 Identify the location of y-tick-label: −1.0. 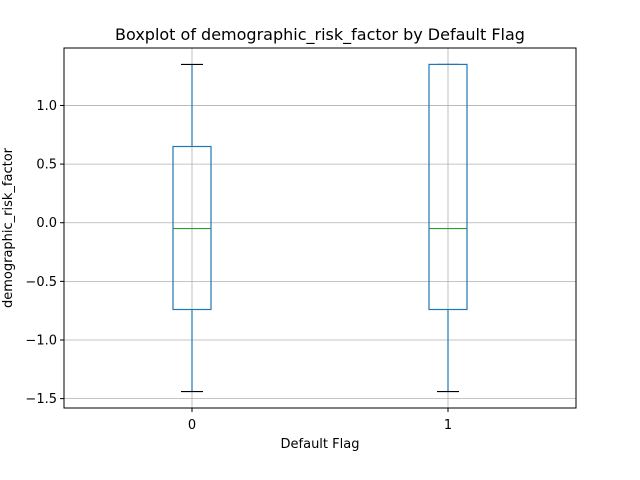
(41, 340).